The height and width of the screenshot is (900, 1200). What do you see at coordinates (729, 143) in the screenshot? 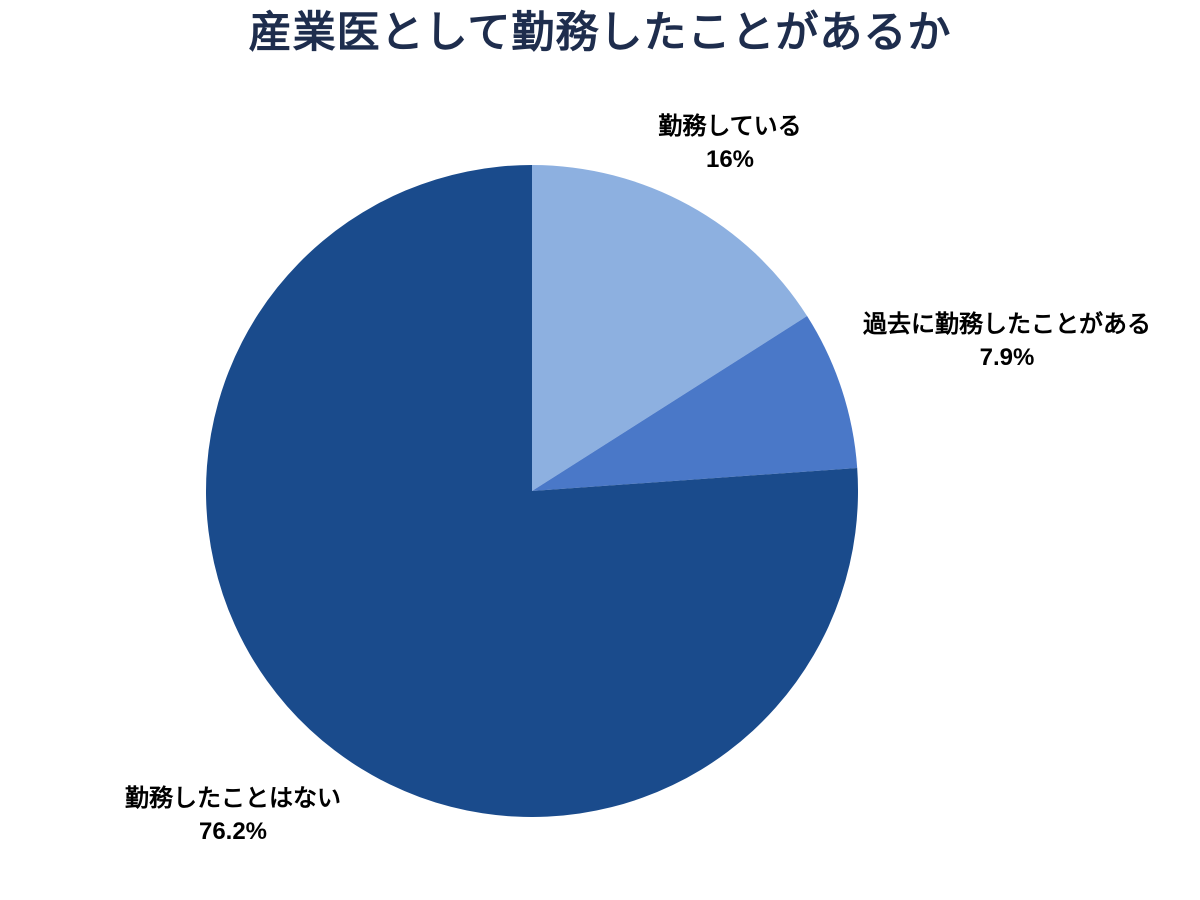
I see `slice-label-currently-working: 勤務している 16%` at bounding box center [729, 143].